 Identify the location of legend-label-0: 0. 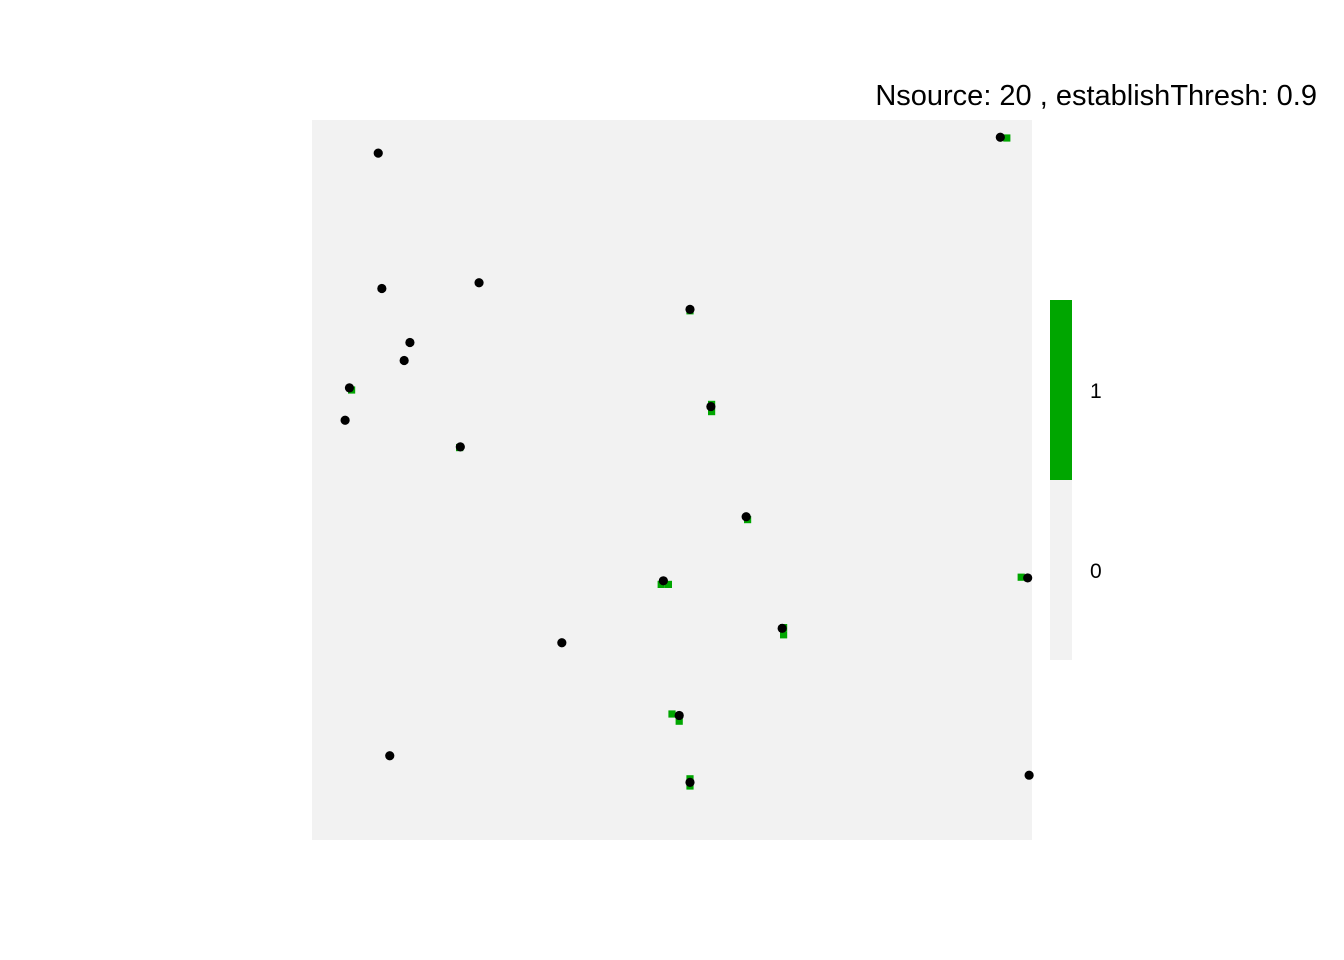
(1096, 571).